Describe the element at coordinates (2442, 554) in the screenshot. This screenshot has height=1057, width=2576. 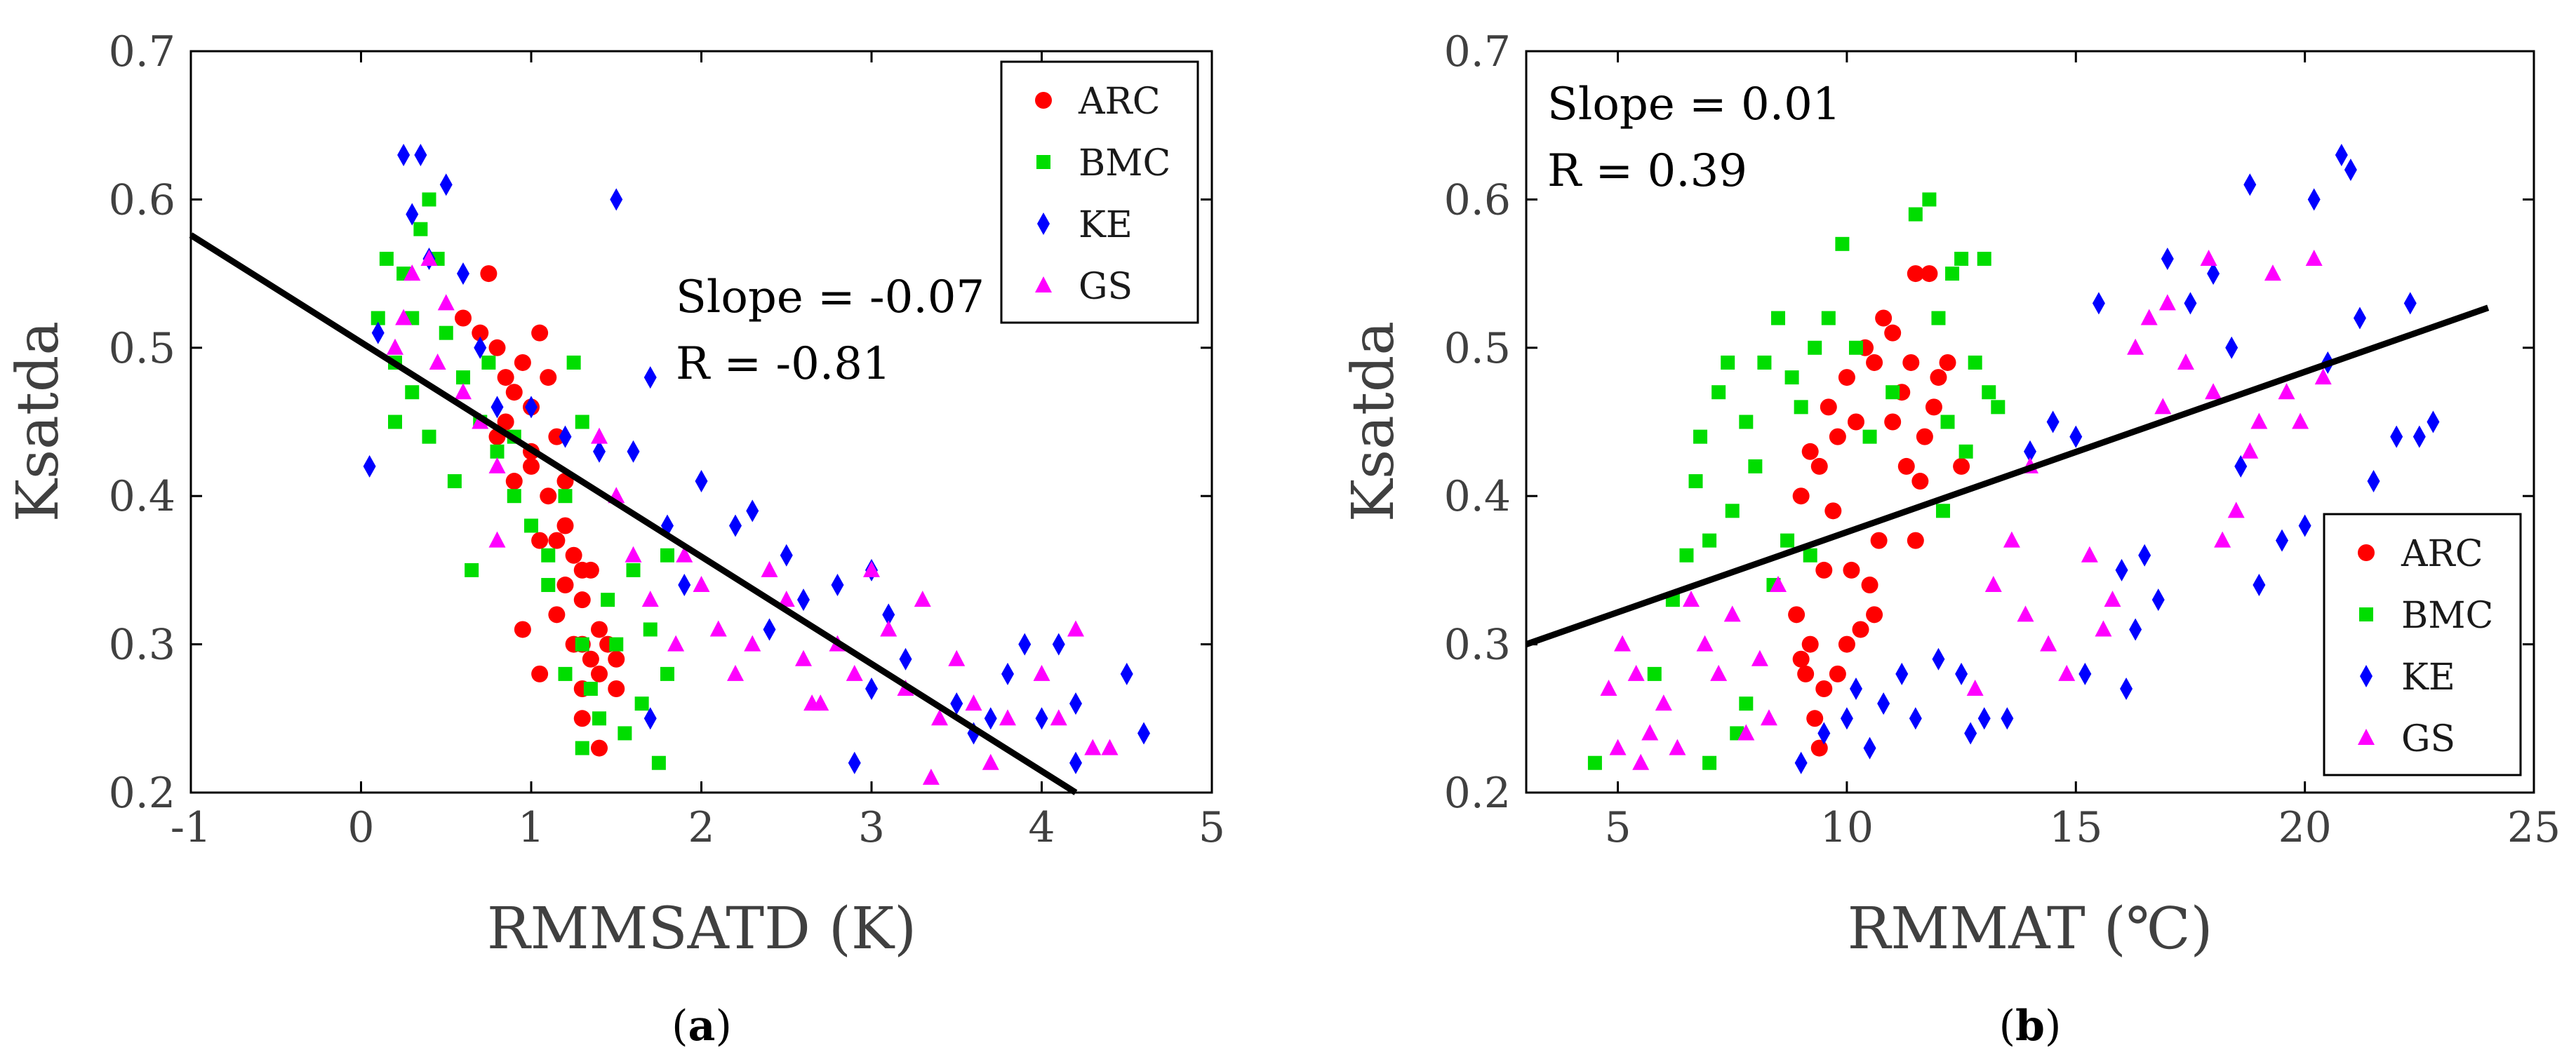
I see `legend-label-arc: ARC` at that location.